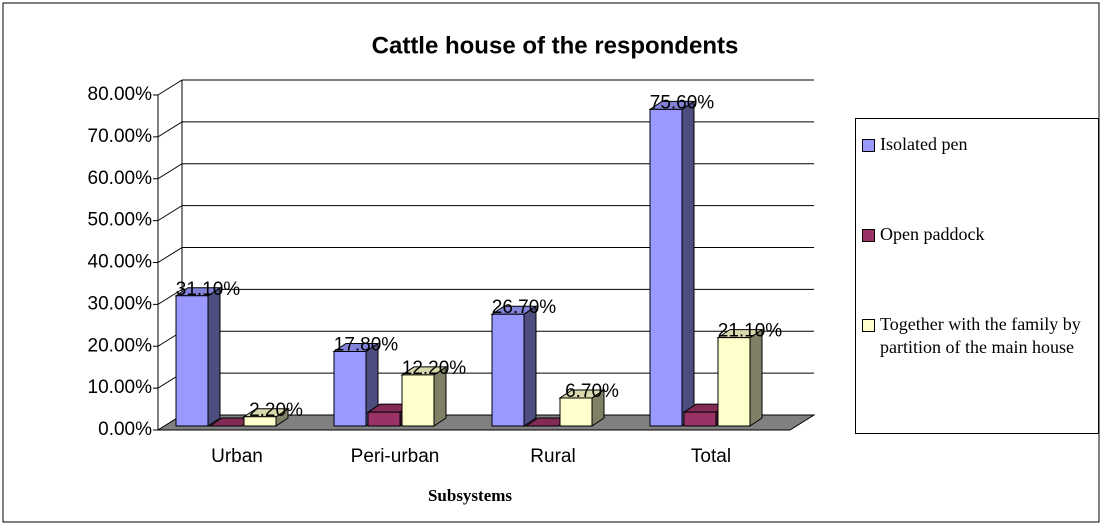 Image resolution: width=1102 pixels, height=525 pixels. What do you see at coordinates (682, 102) in the screenshot?
I see `data-label: 75.60%` at bounding box center [682, 102].